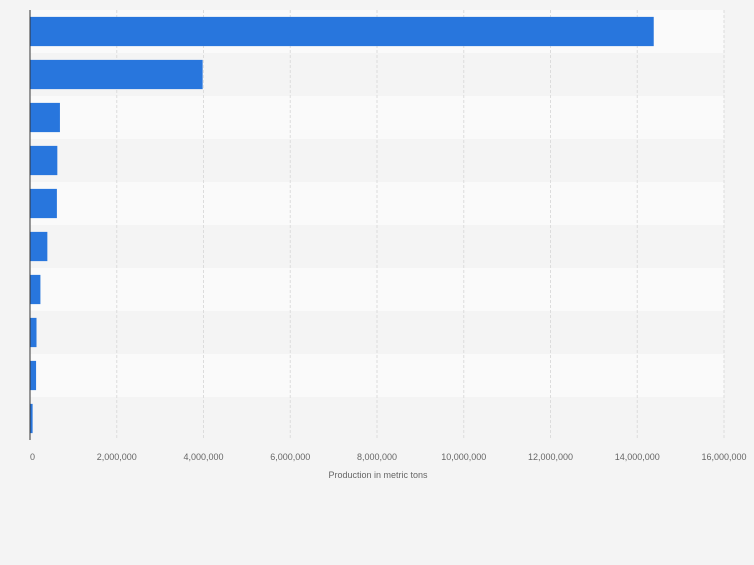 This screenshot has width=754, height=565. Describe the element at coordinates (377, 457) in the screenshot. I see `x-tick-label: 8,000,000` at that location.